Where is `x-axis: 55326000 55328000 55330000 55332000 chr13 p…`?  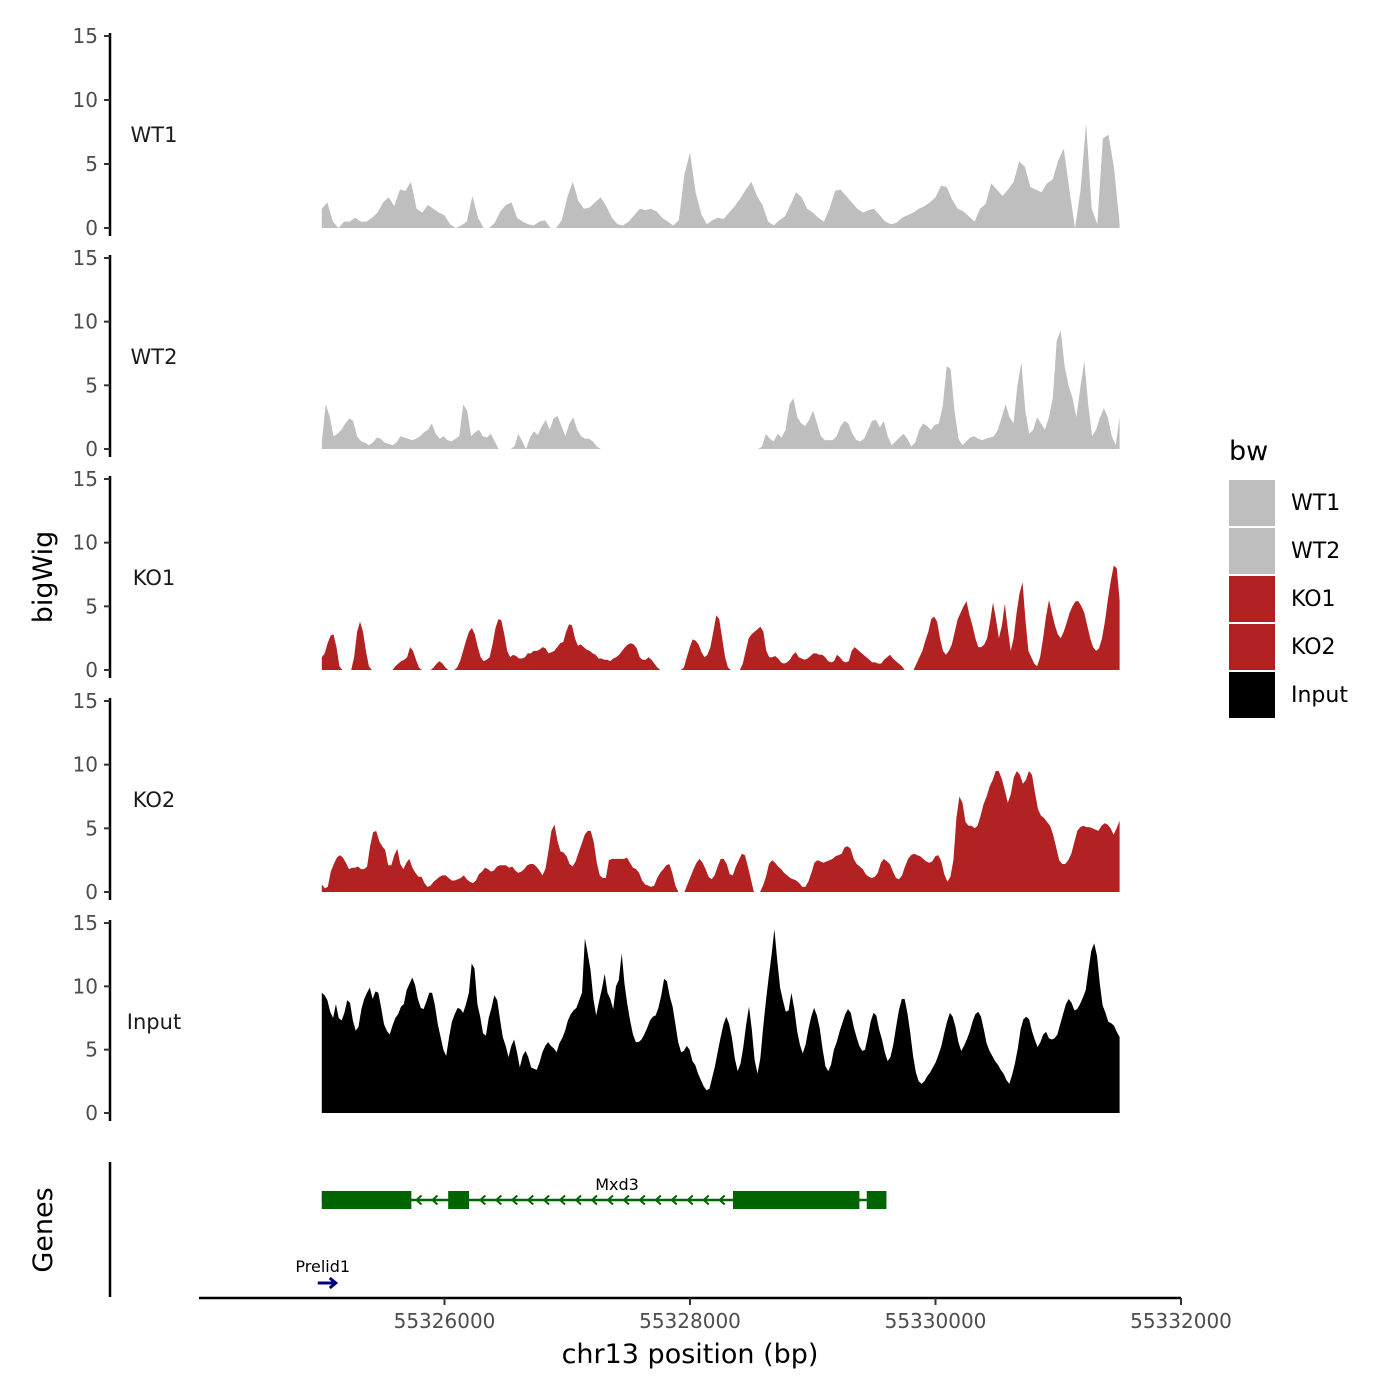 x-axis: 55326000 55328000 55330000 55332000 chr13 p… is located at coordinates (715, 1333).